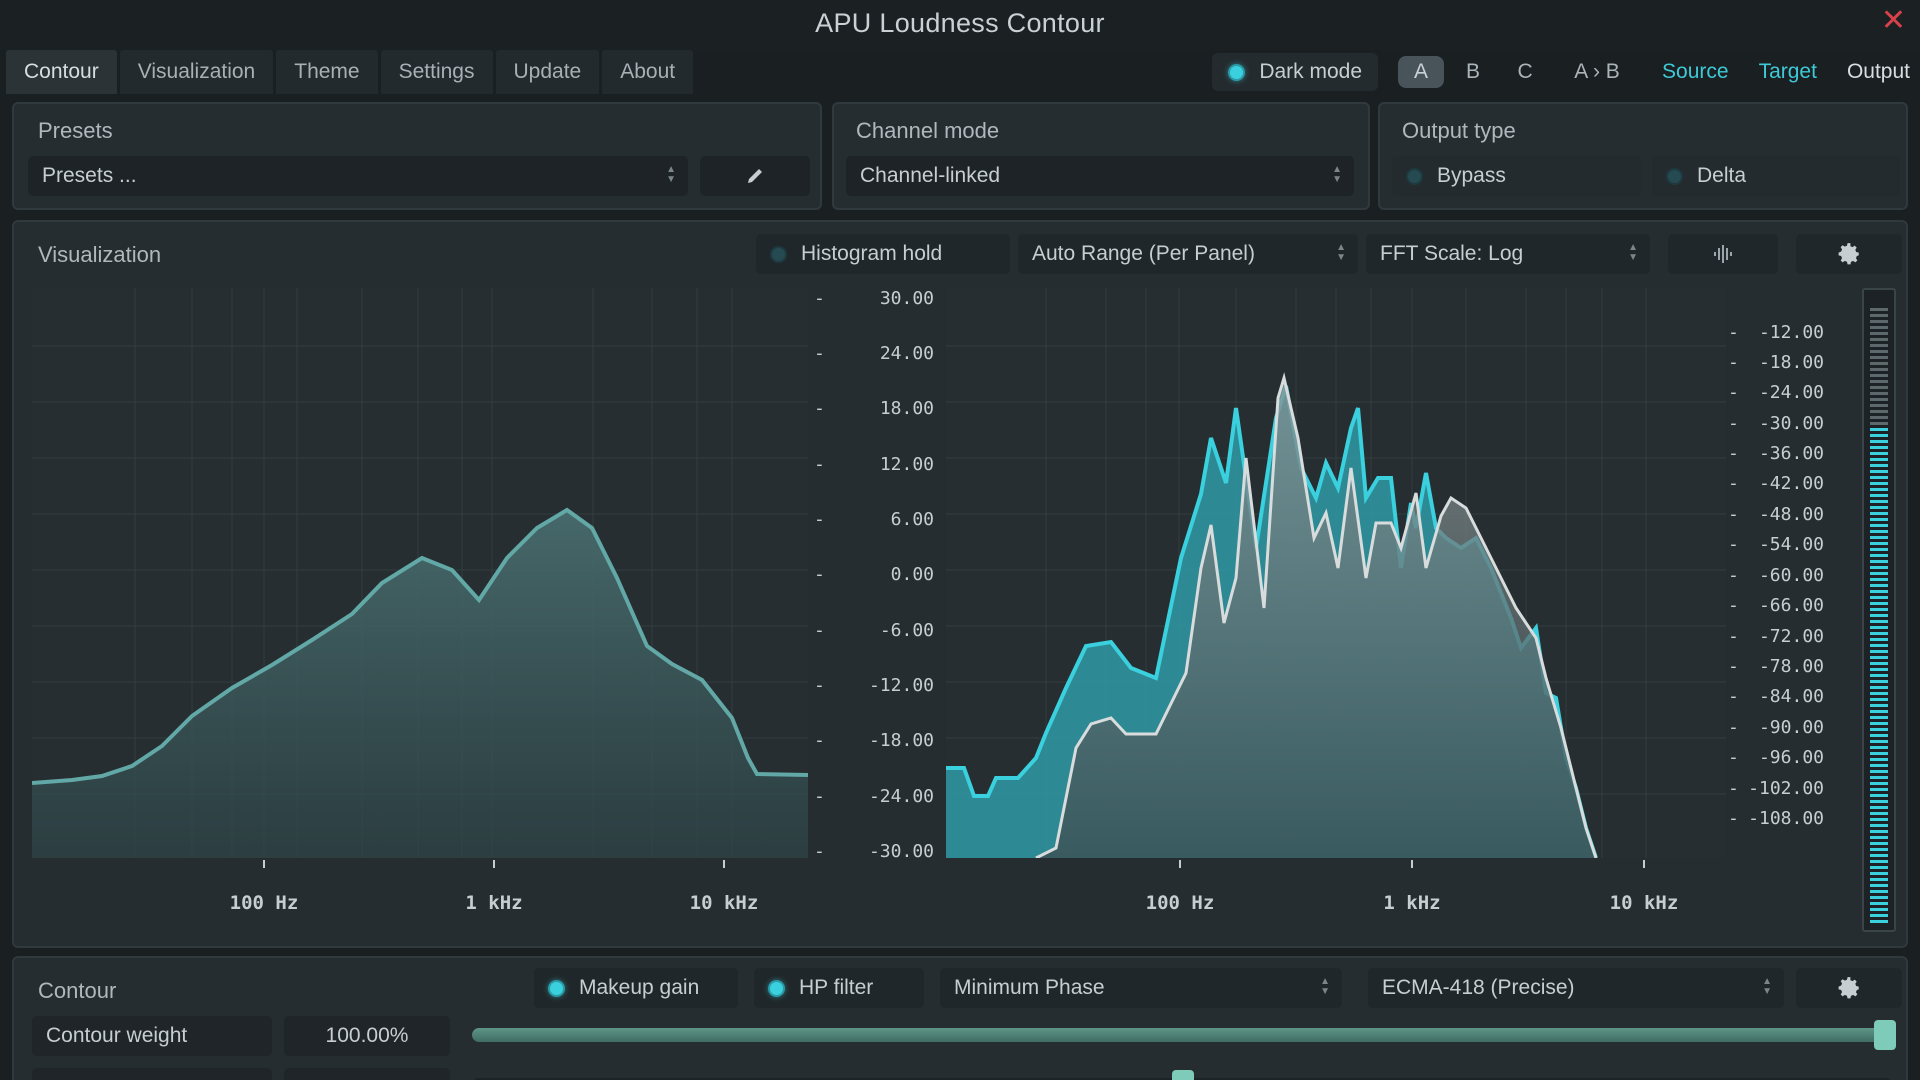  What do you see at coordinates (1517, 176) in the screenshot?
I see `bypass-toggle: Bypass` at bounding box center [1517, 176].